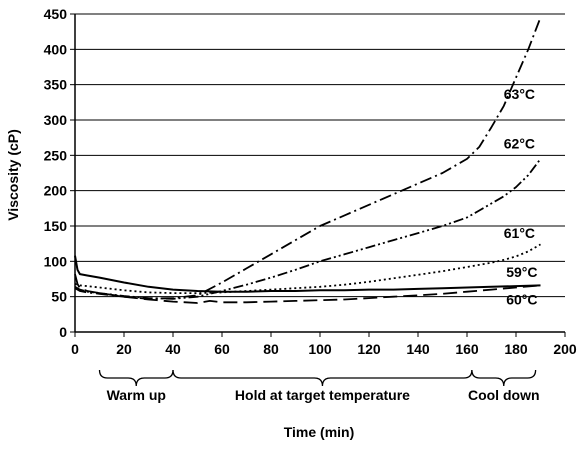 Image resolution: width=586 pixels, height=451 pixels. Describe the element at coordinates (222, 349) in the screenshot. I see `x-tick-label: 60` at that location.